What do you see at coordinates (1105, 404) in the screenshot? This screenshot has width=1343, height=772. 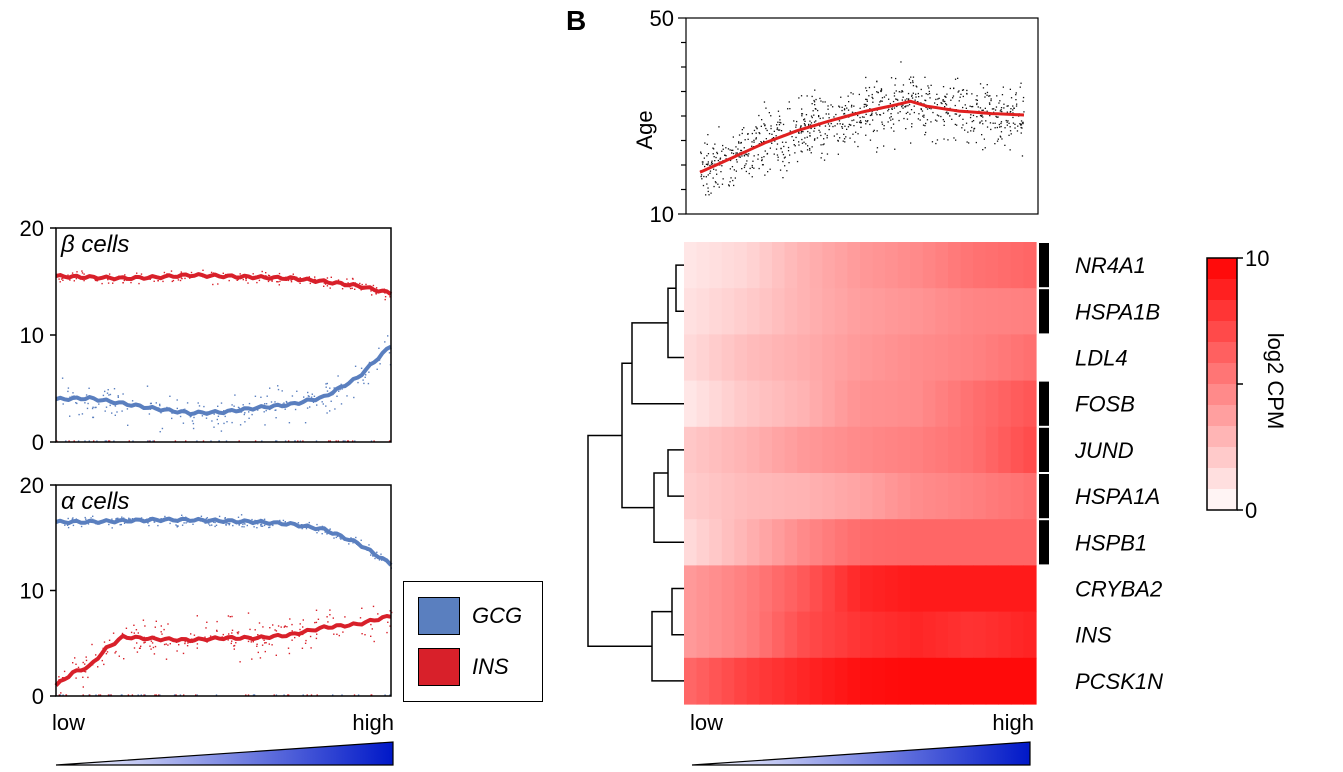 I see `gene-label-fosb: FOSB` at bounding box center [1105, 404].